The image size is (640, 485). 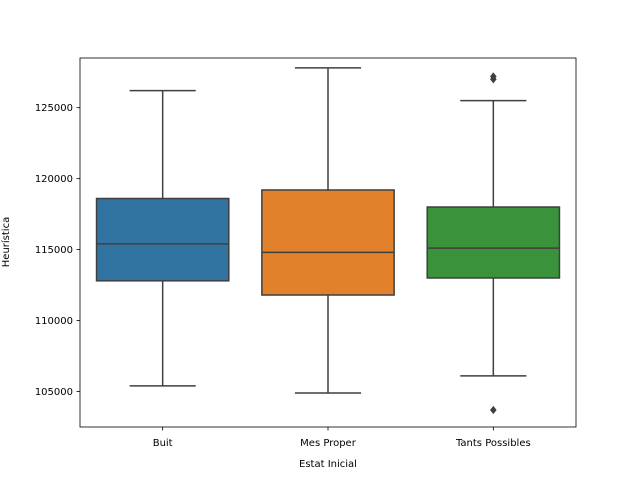 I want to click on y-axis-title: Heurística, so click(x=6, y=242).